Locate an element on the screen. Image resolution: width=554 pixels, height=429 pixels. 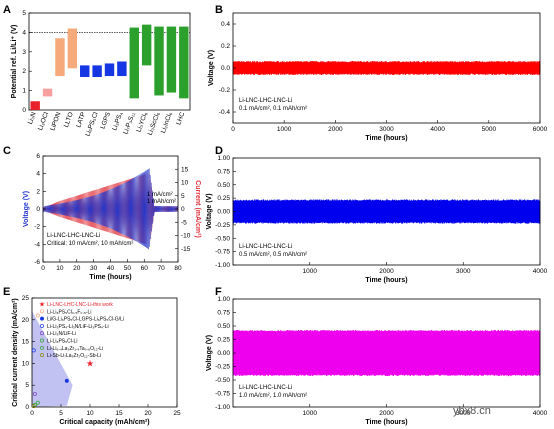
x-tick-label: Li₃N is located at coordinates (32, 118).